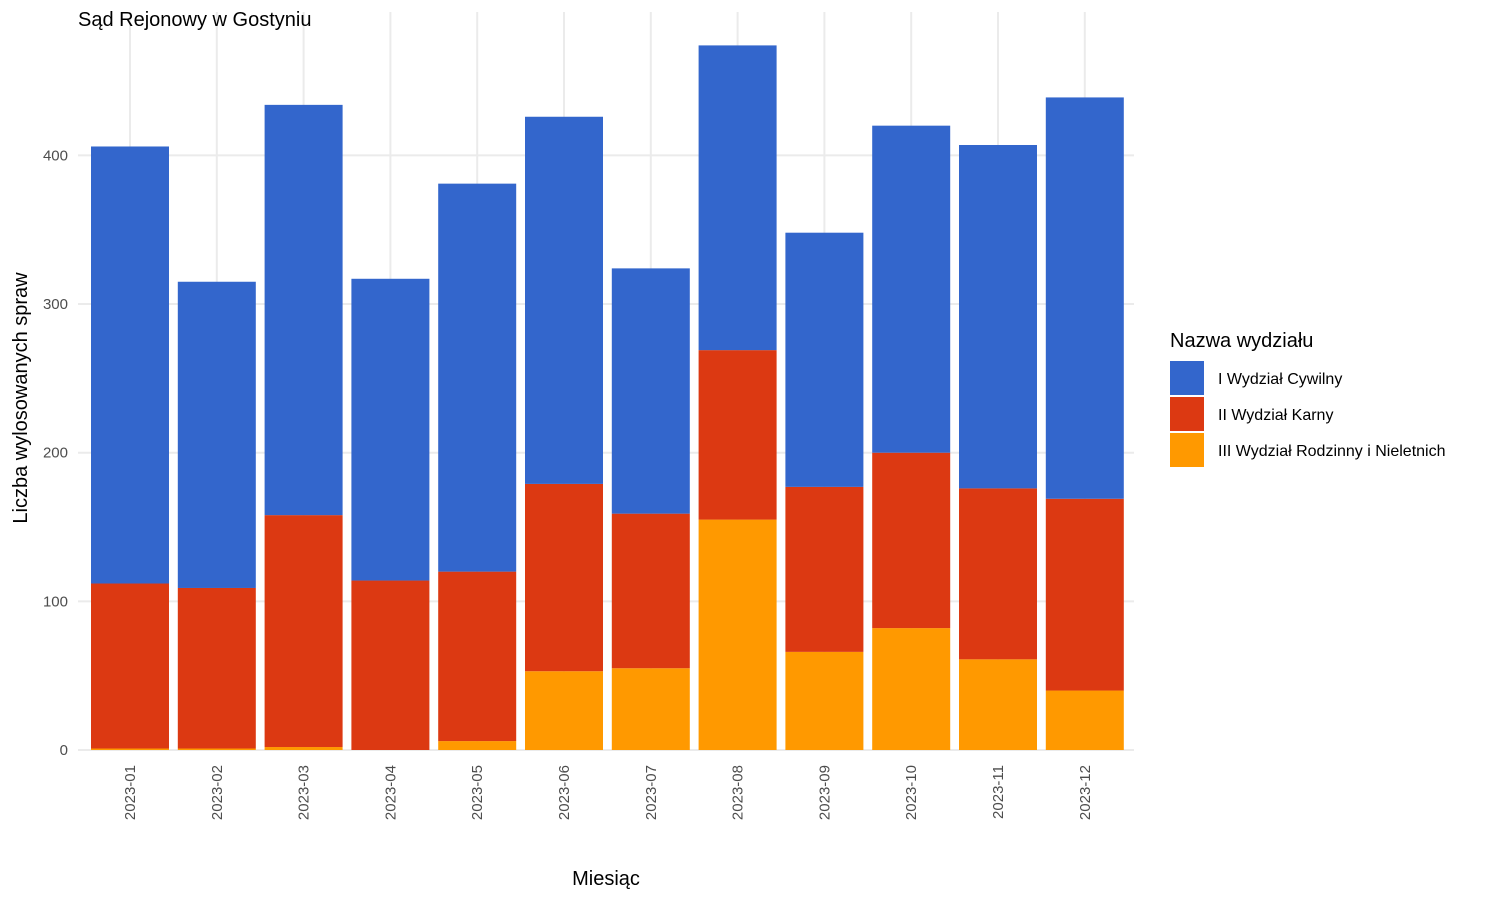 The width and height of the screenshot is (1500, 900). I want to click on legend-label: I Wydział Cywilny, so click(1280, 379).